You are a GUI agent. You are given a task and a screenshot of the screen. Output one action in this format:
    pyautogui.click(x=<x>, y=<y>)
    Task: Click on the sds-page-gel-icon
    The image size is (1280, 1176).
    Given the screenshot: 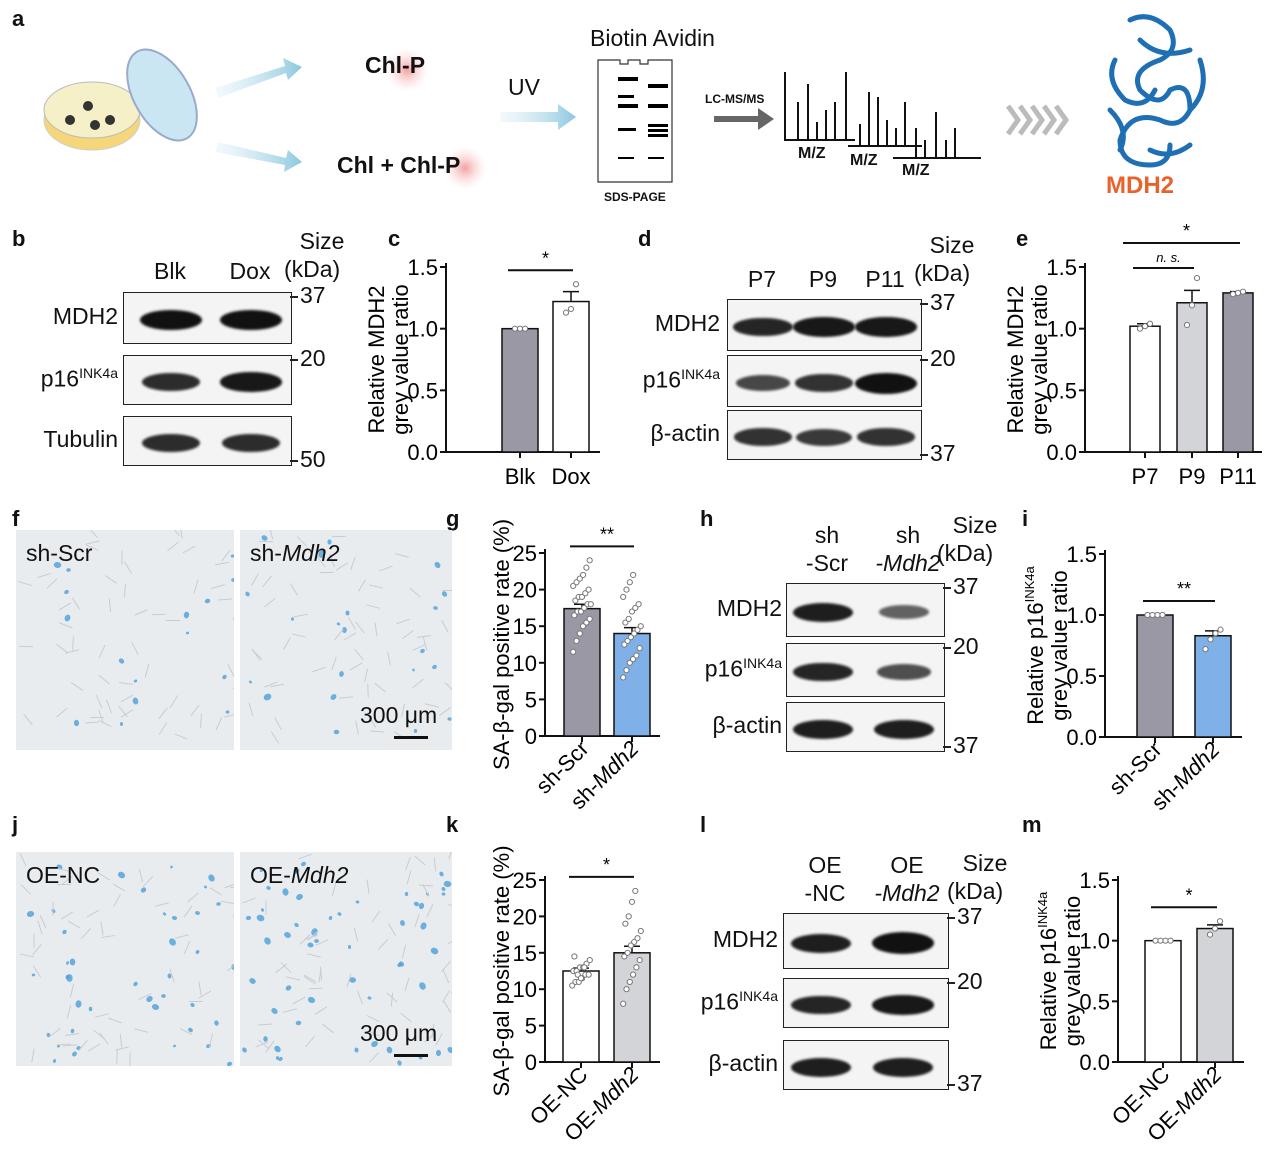 What is the action you would take?
    pyautogui.click(x=635, y=121)
    